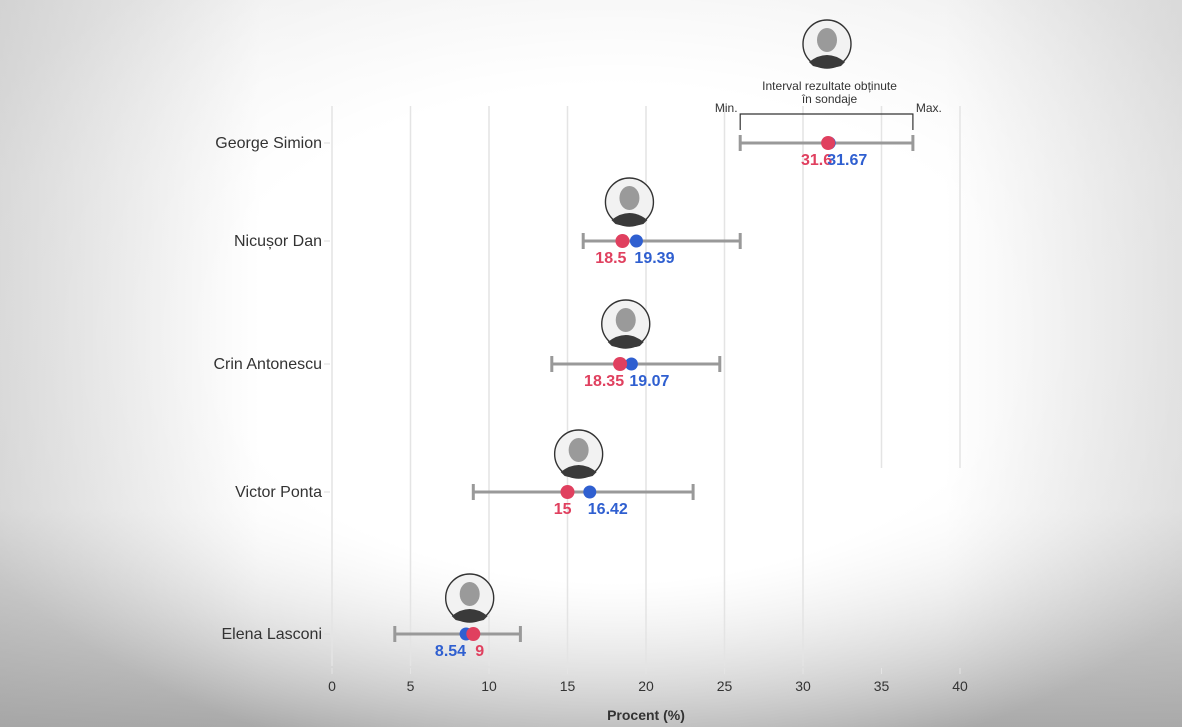 The height and width of the screenshot is (727, 1182). I want to click on candidate-row: George Simion 31.631.67, so click(565, 94).